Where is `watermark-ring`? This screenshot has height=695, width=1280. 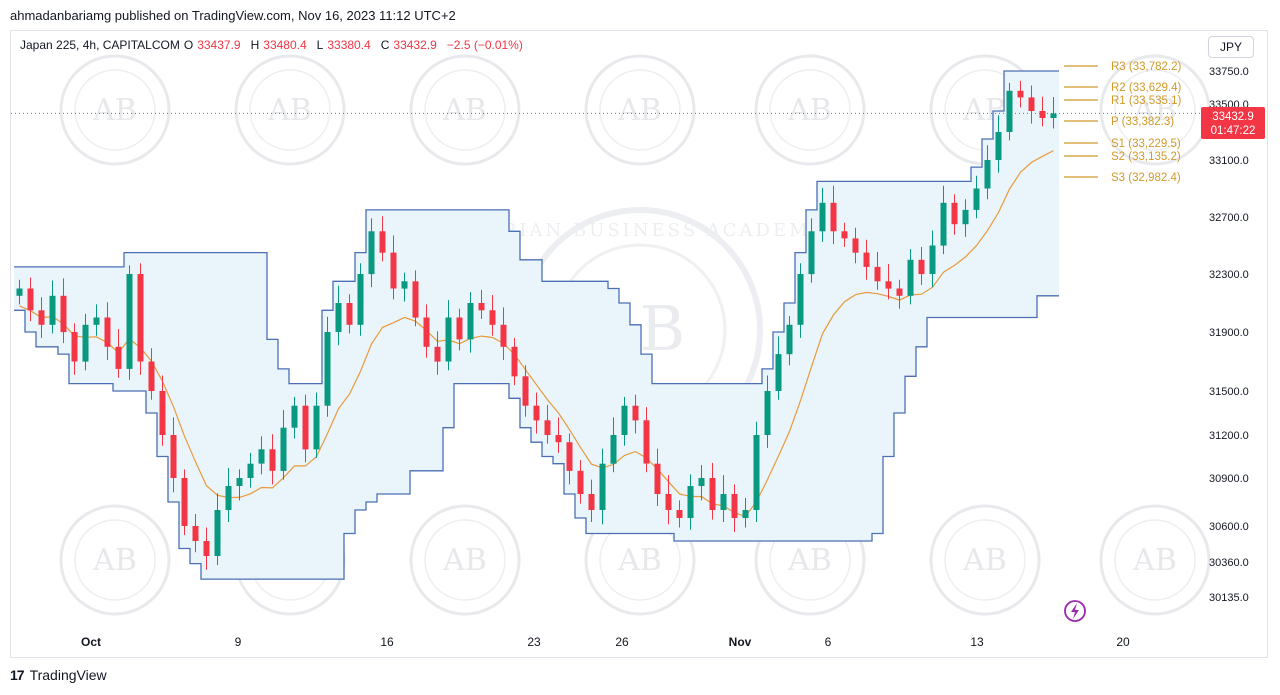
watermark-ring is located at coordinates (1155, 560).